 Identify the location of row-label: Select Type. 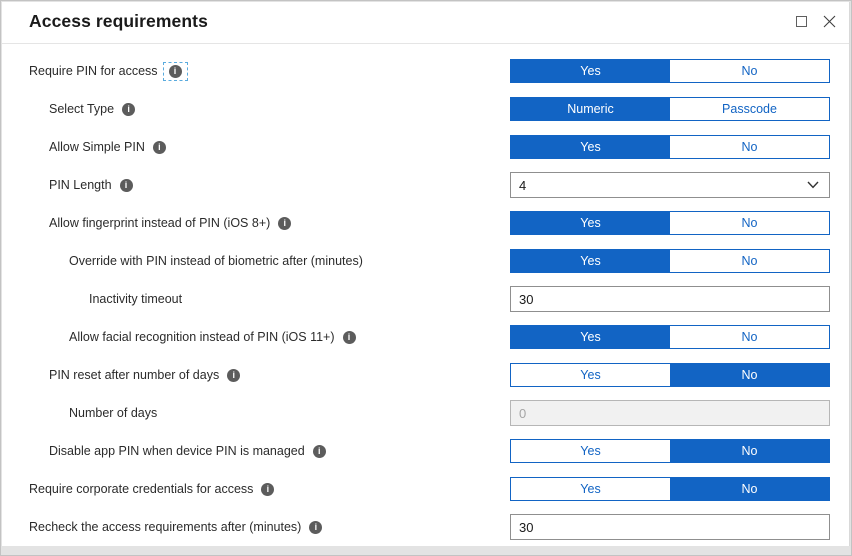
(82, 109).